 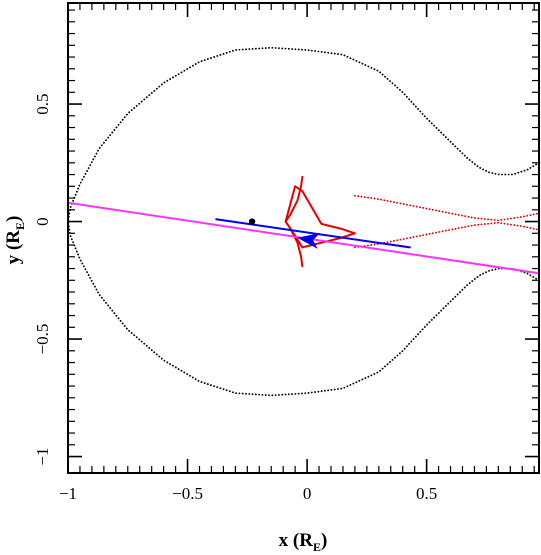 What do you see at coordinates (324, 540) in the screenshot?
I see `x-axis-label-close: )` at bounding box center [324, 540].